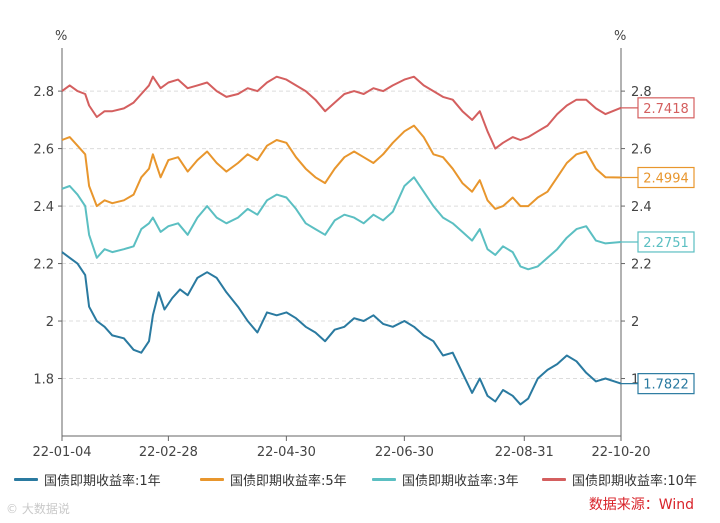 The width and height of the screenshot is (720, 523). Describe the element at coordinates (61, 36) in the screenshot. I see `left-axis-unit: %` at that location.